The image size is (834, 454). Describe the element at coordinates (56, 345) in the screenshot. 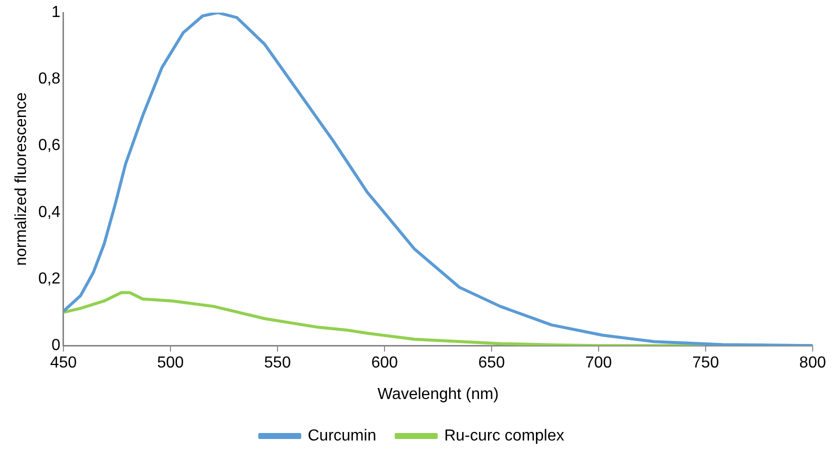

I see `y-tick-label: 0` at that location.